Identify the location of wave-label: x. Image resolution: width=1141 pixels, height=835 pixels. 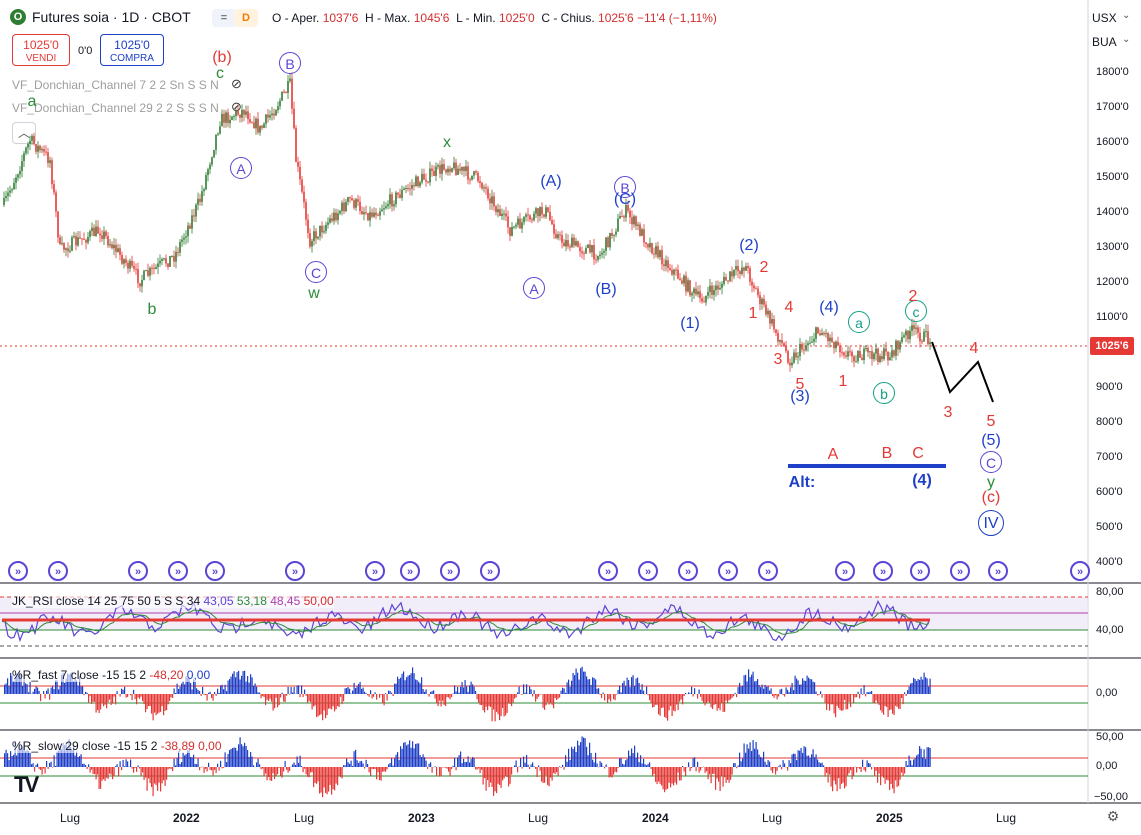
(447, 142).